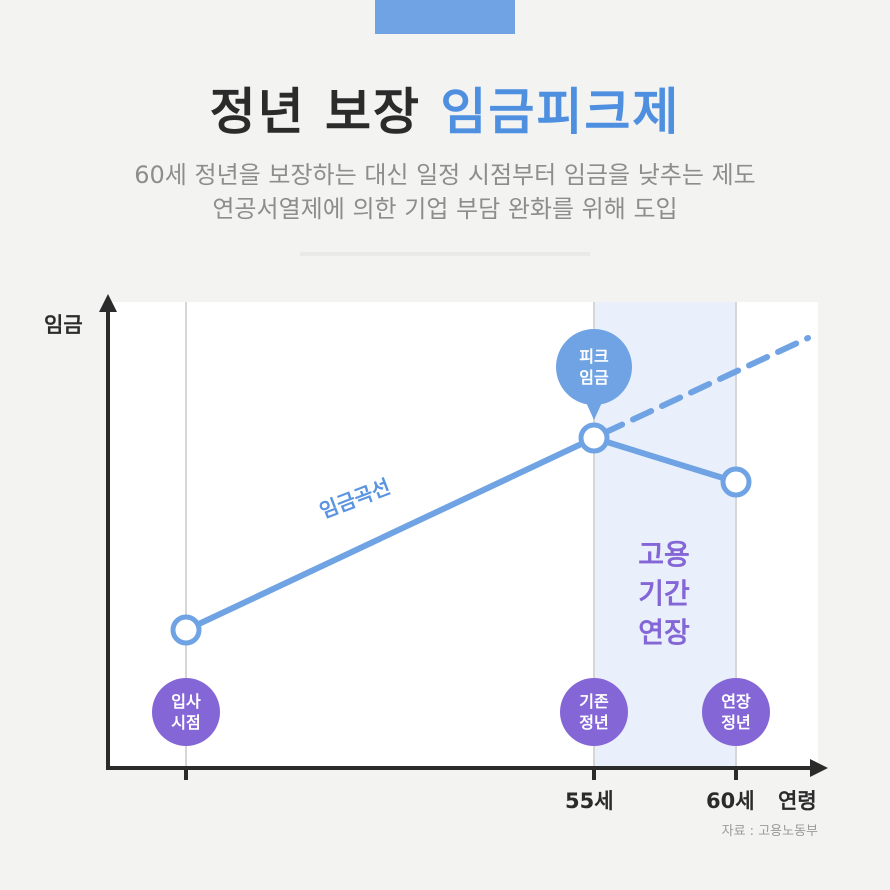 Image resolution: width=890 pixels, height=890 pixels. I want to click on milestone-original-label: 기존 정년, so click(594, 712).